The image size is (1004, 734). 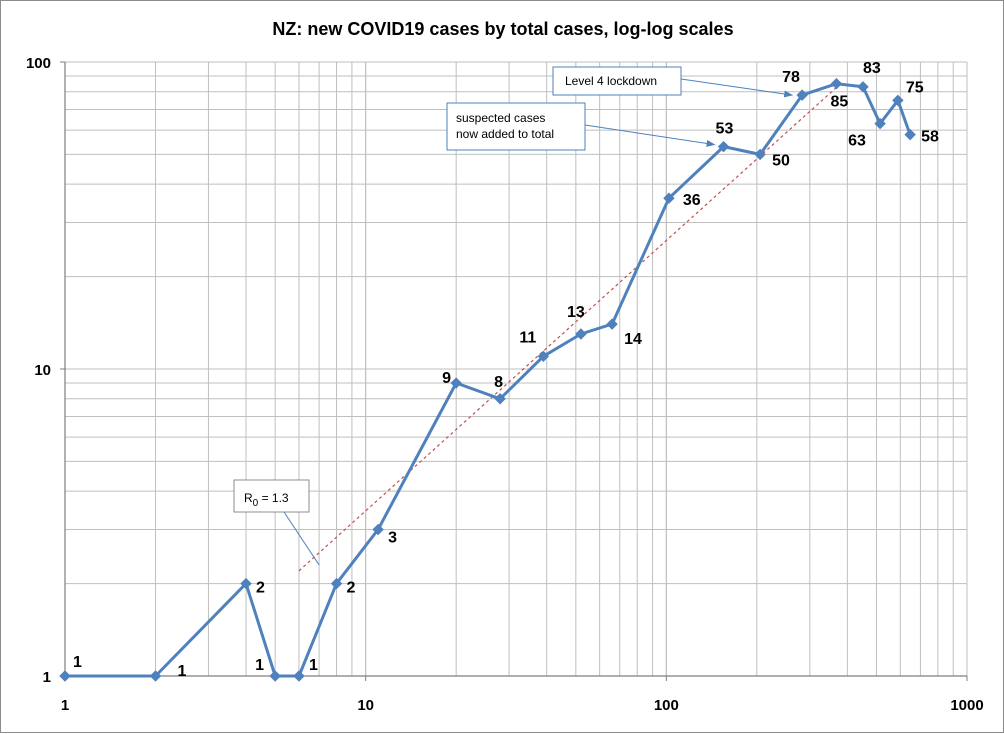 What do you see at coordinates (47, 677) in the screenshot?
I see `y-tick-label: 1` at bounding box center [47, 677].